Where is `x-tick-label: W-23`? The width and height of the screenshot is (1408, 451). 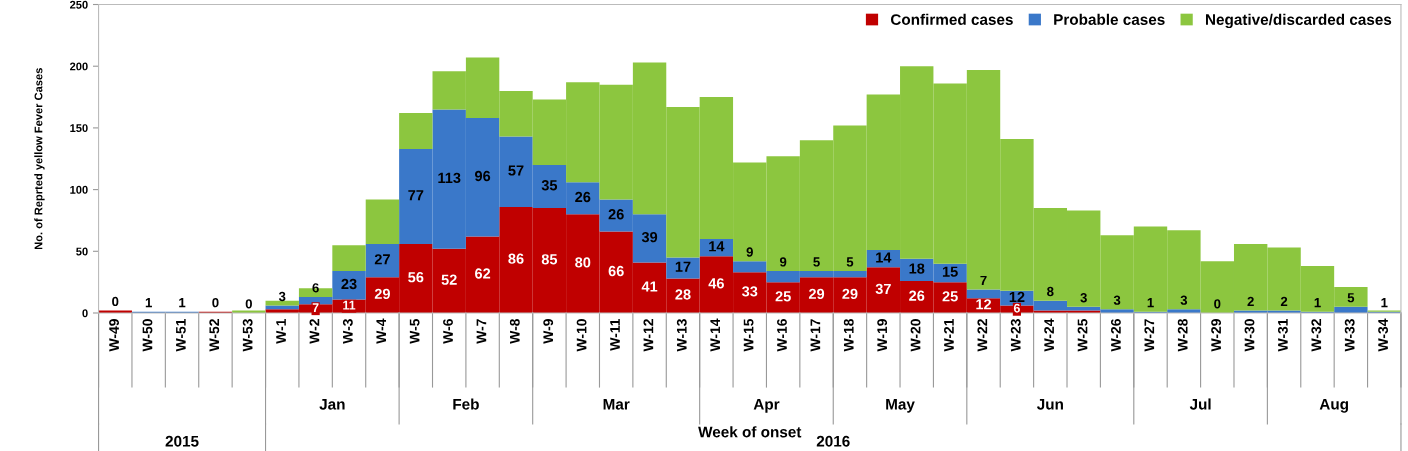 x-tick-label: W-23 is located at coordinates (1015, 335).